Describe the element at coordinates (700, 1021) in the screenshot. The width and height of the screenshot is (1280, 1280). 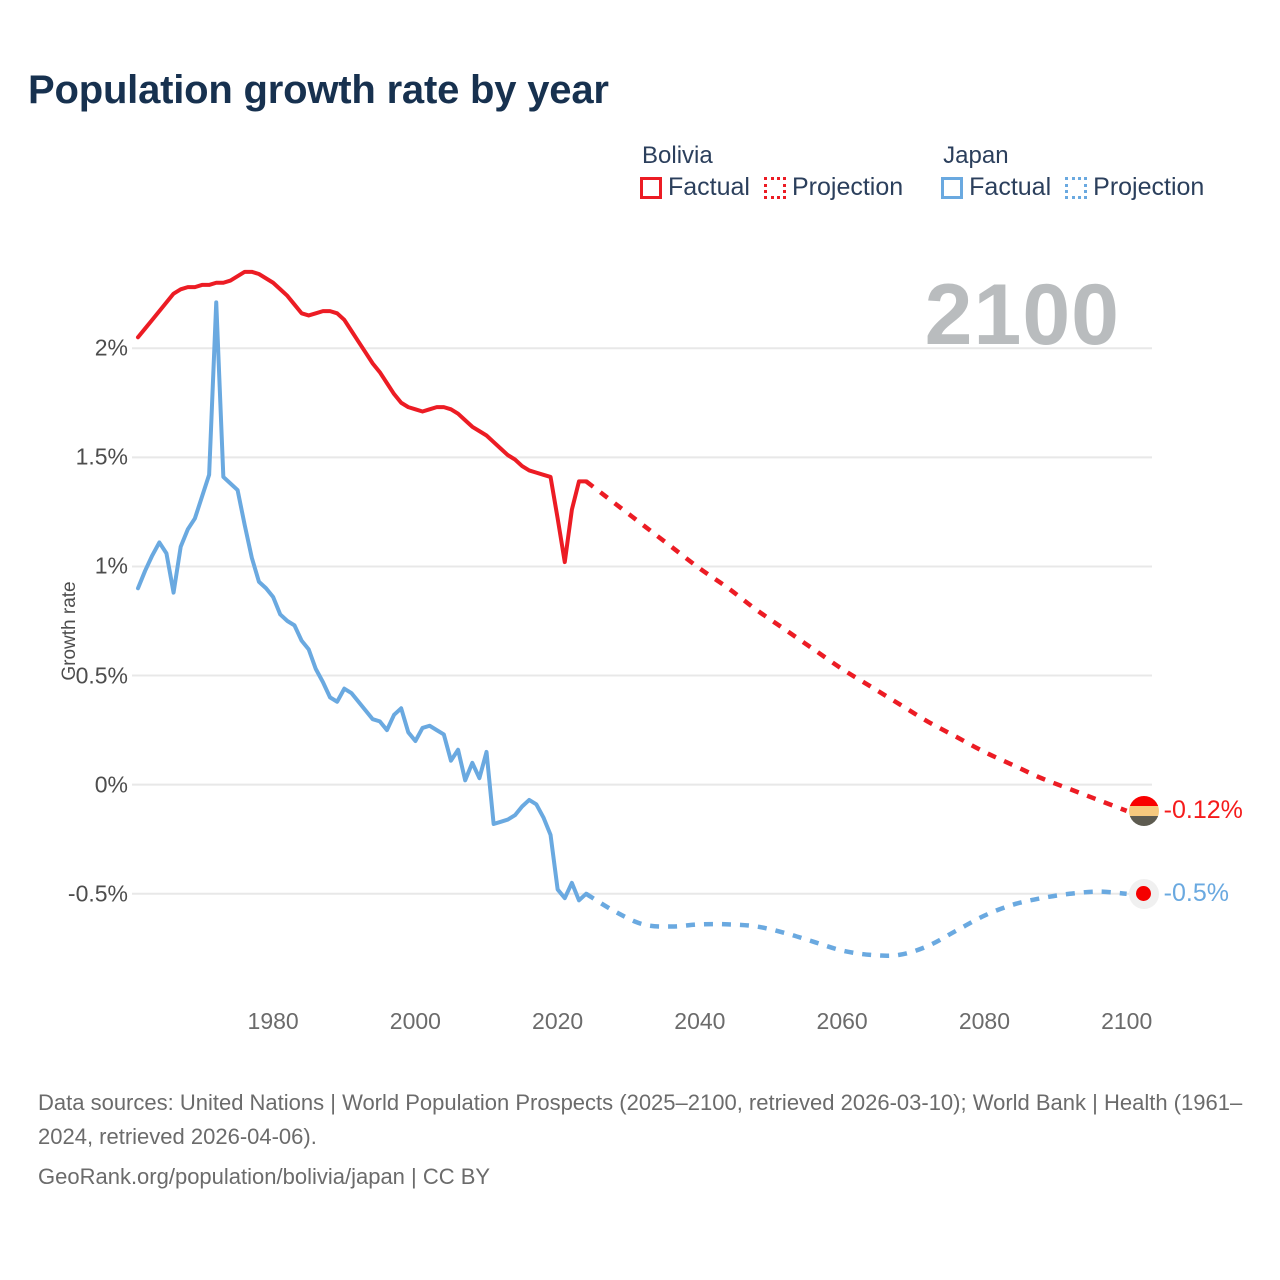
I see `x-tick-label: 2040` at that location.